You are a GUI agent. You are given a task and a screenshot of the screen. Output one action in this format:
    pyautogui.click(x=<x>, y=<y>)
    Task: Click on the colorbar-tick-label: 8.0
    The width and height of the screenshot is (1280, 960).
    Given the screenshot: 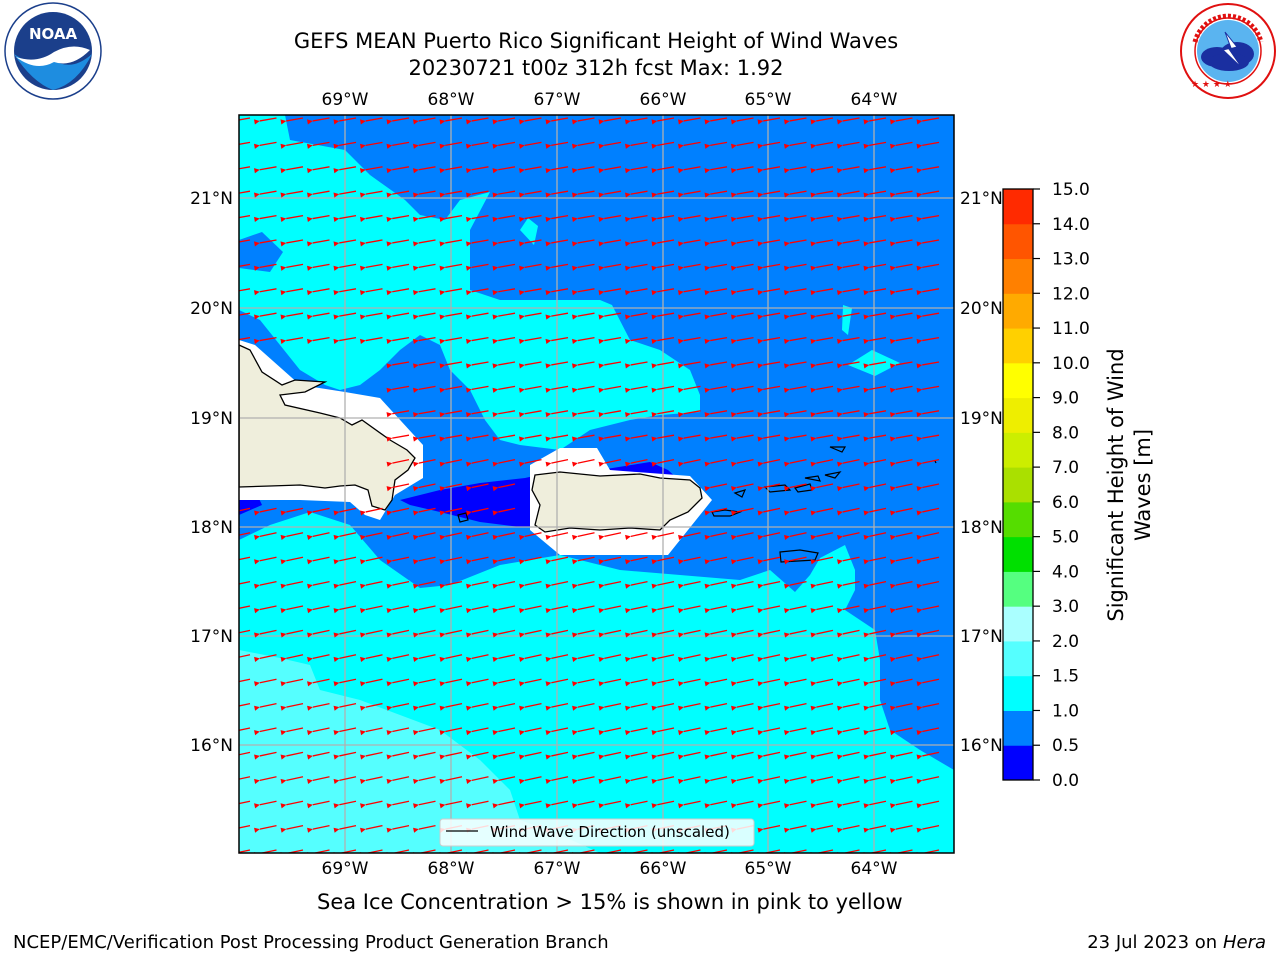 What is the action you would take?
    pyautogui.click(x=1065, y=433)
    